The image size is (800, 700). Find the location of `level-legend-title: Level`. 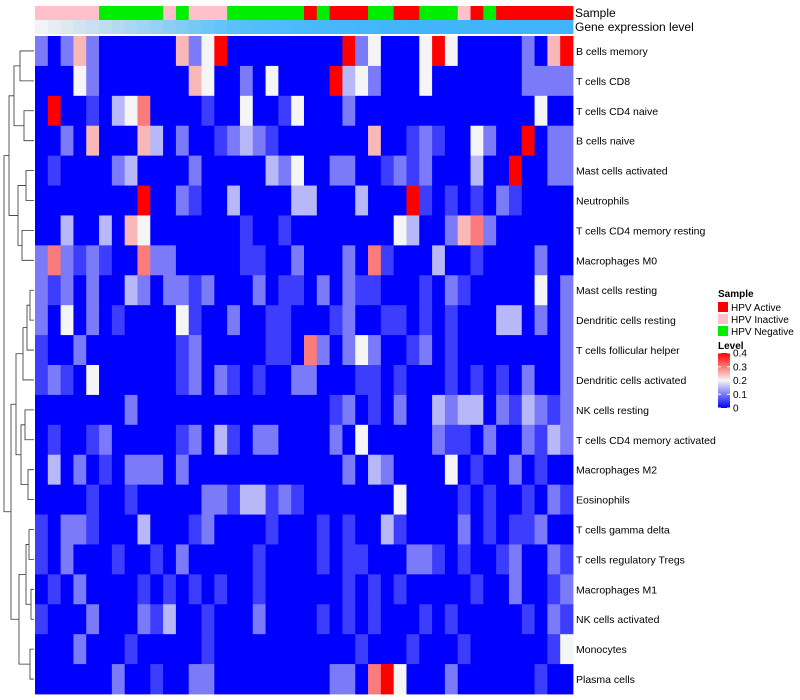

level-legend-title: Level is located at coordinates (731, 346).